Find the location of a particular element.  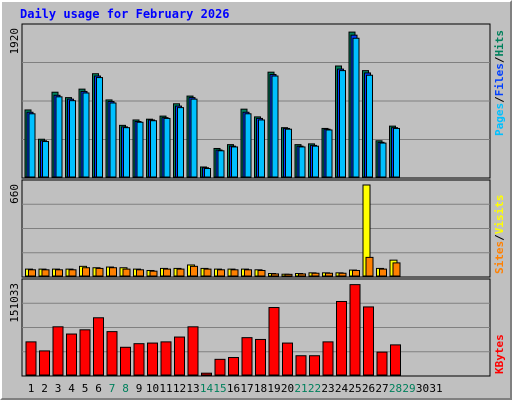

x-tick-label: 1 is located at coordinates (31, 388).